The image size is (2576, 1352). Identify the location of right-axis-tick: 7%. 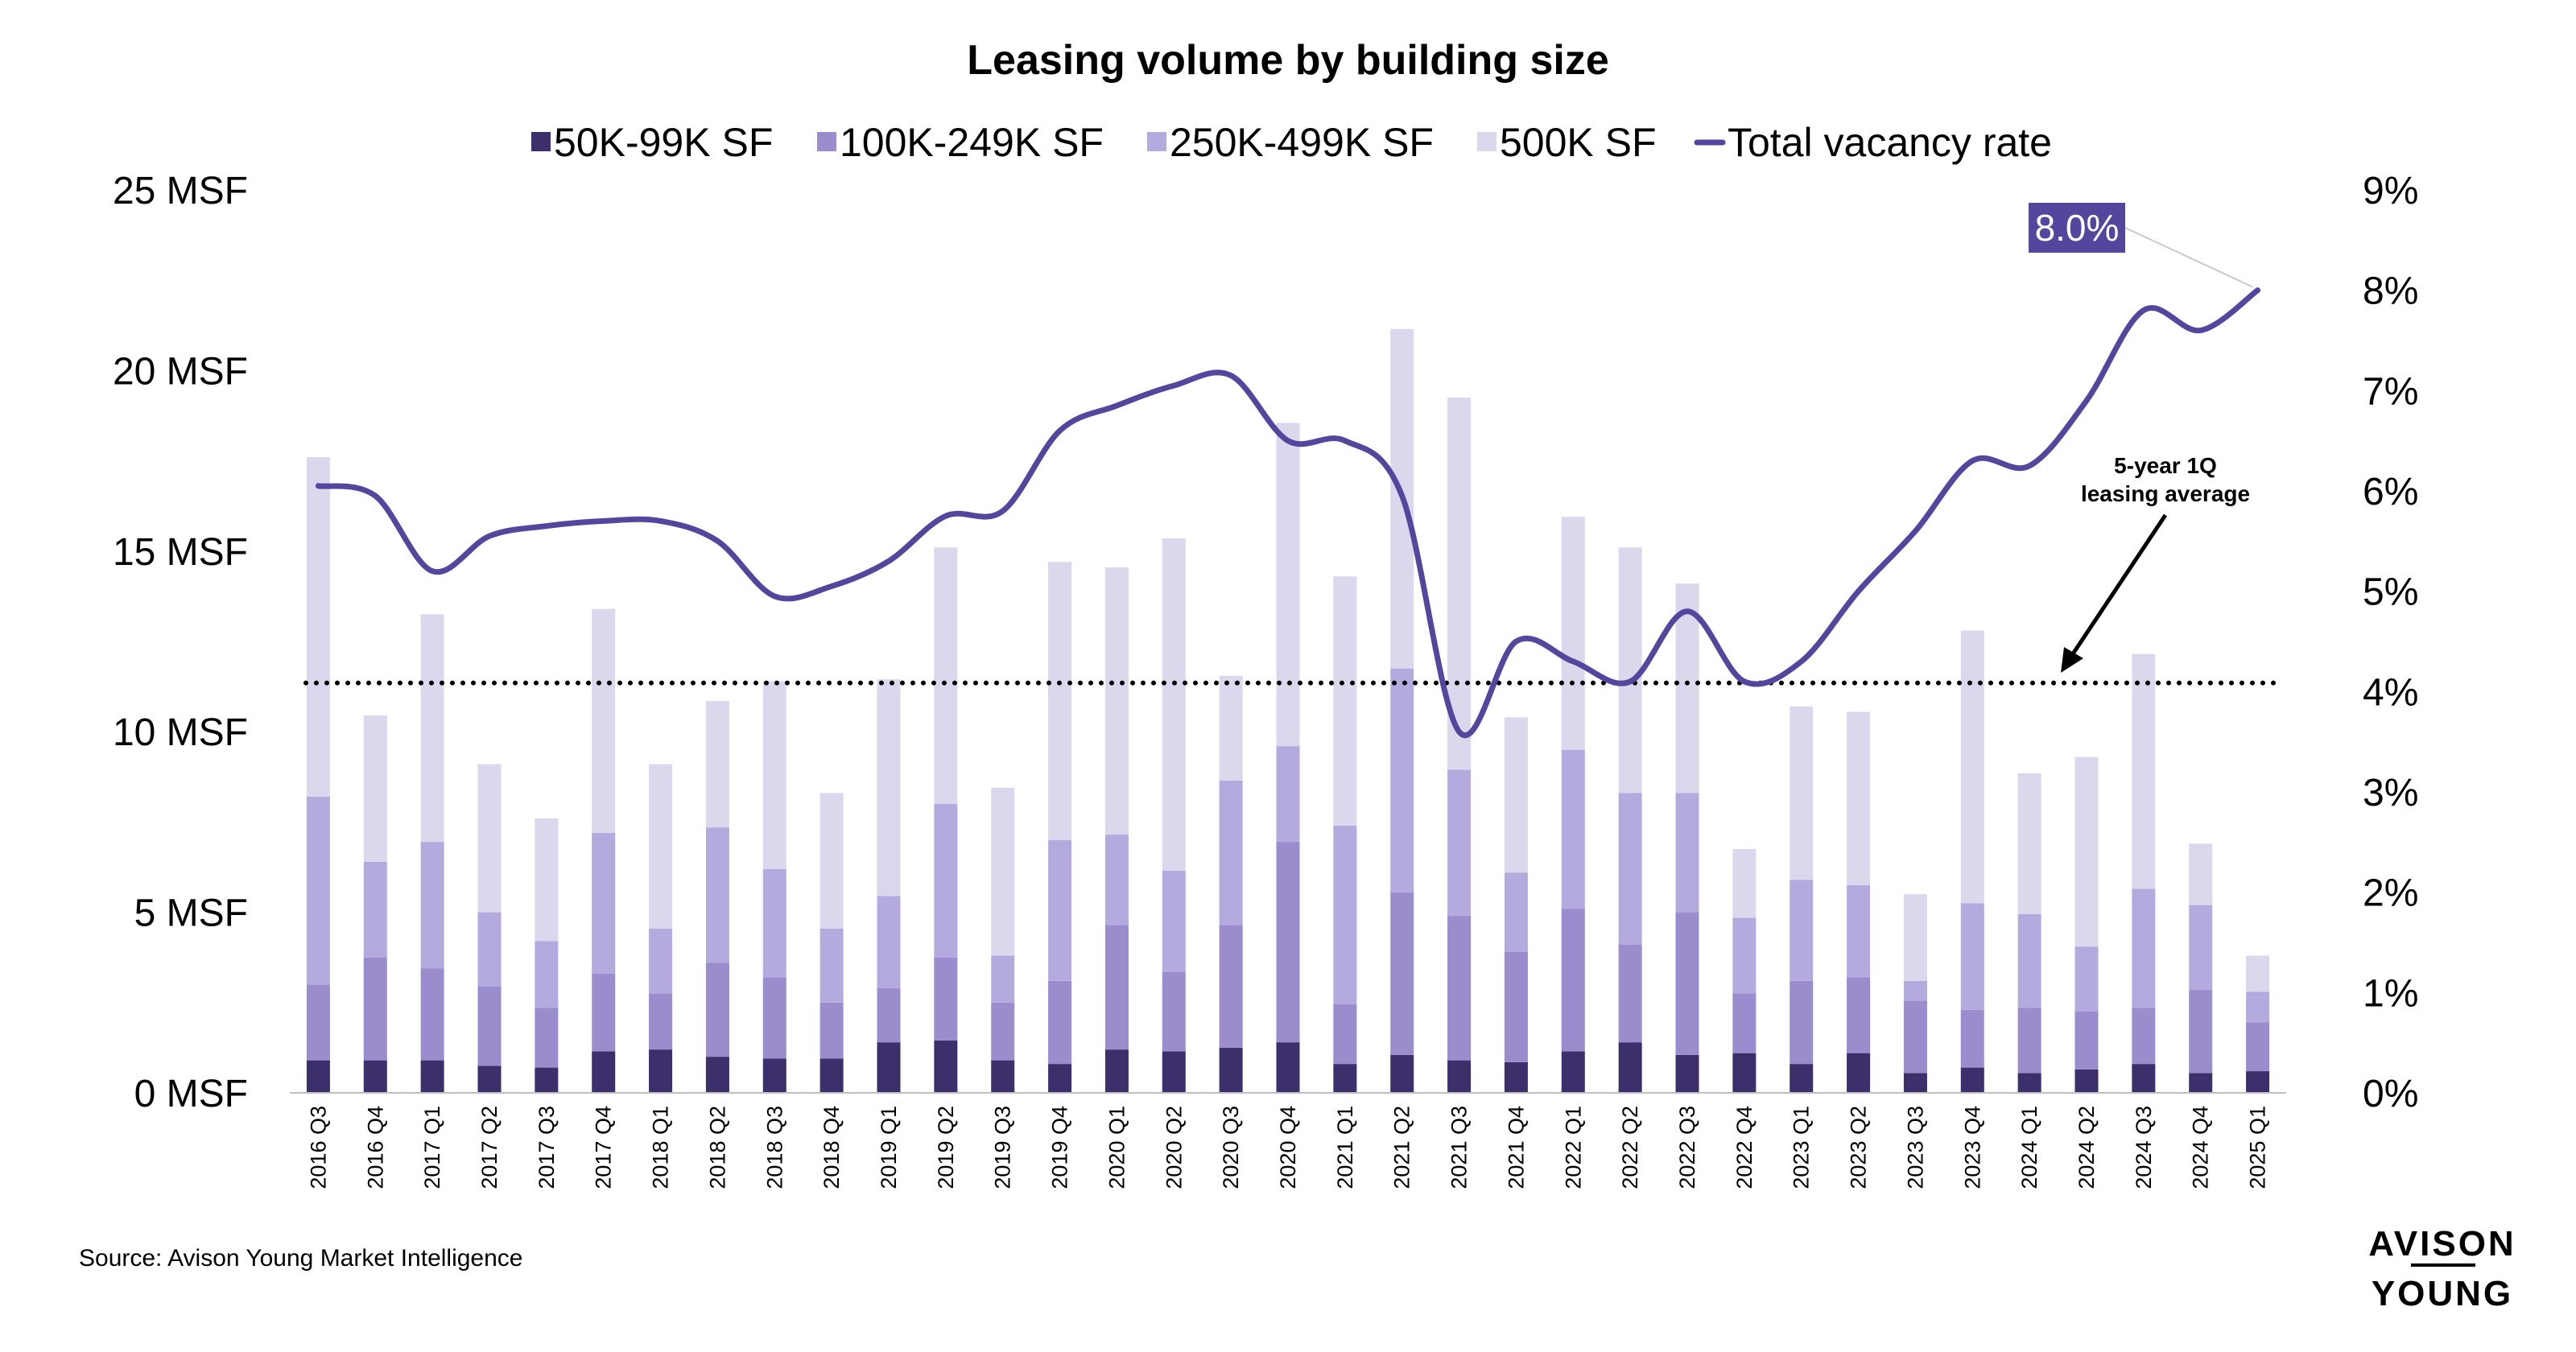
(2390, 391).